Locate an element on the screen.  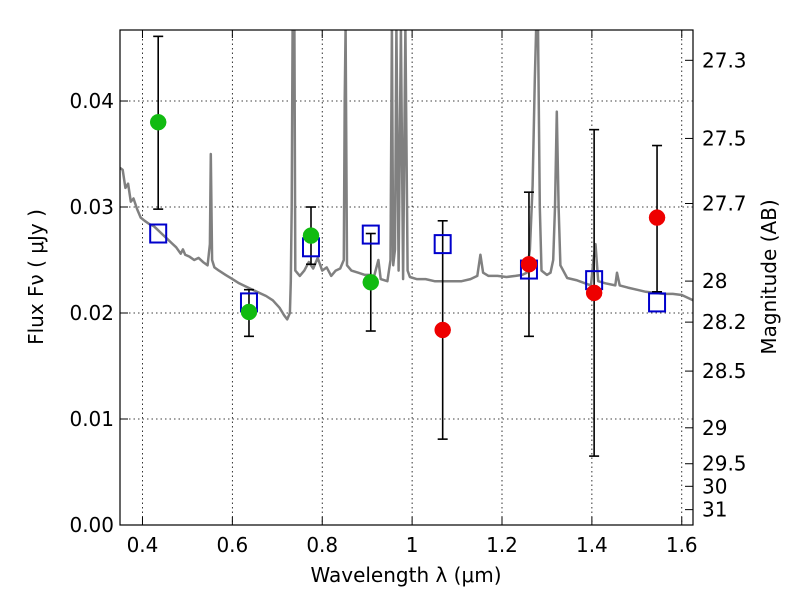
right-tick-label: 28.5 is located at coordinates (724, 371).